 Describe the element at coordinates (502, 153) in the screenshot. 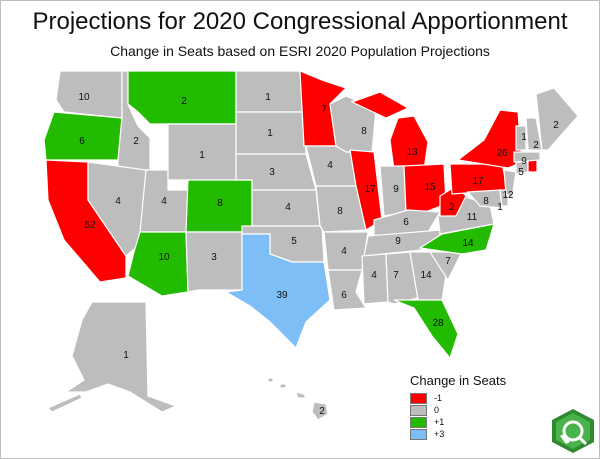

I see `label-new-york: 26` at that location.